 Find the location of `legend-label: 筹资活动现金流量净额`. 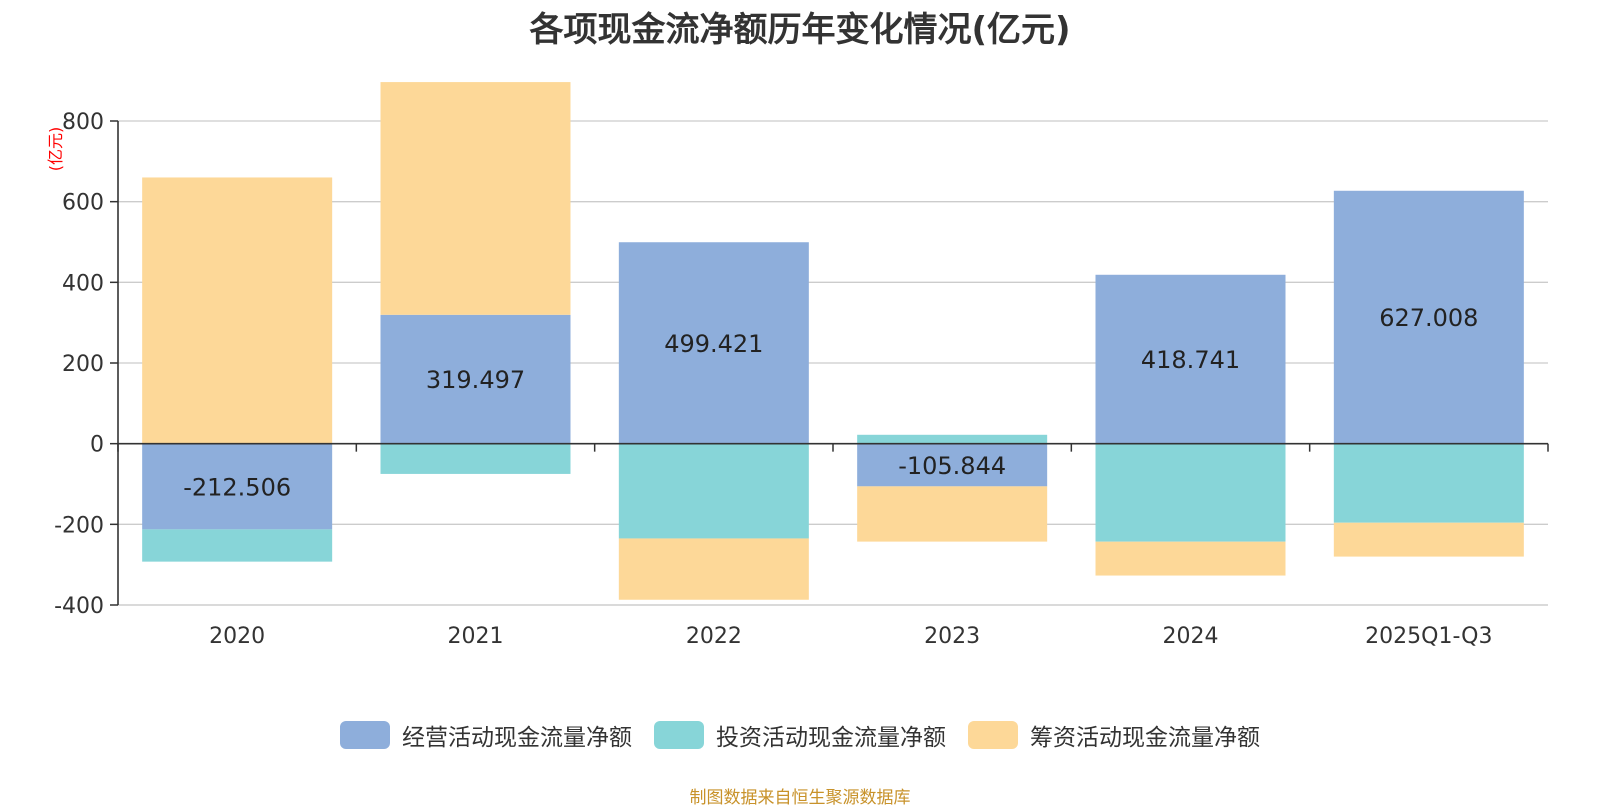

legend-label: 筹资活动现金流量净额 is located at coordinates (1145, 738).